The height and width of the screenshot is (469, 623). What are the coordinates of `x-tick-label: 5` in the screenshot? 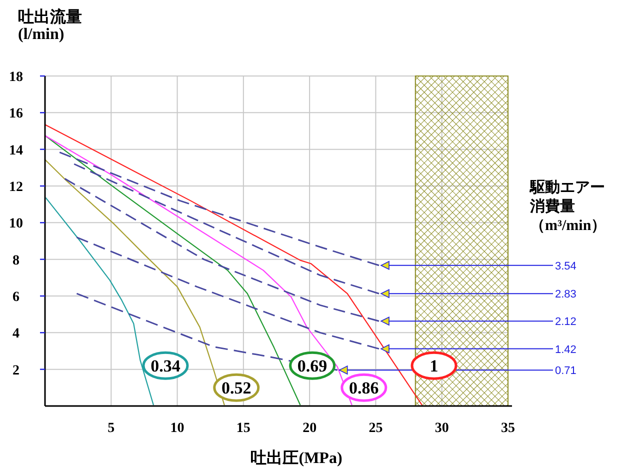 It's located at (111, 428).